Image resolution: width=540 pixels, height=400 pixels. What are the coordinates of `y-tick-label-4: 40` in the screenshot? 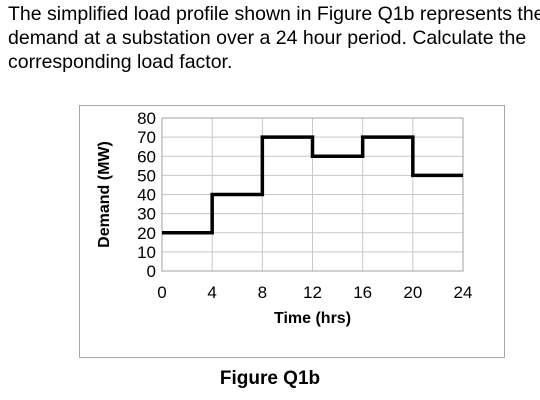 It's located at (146, 195).